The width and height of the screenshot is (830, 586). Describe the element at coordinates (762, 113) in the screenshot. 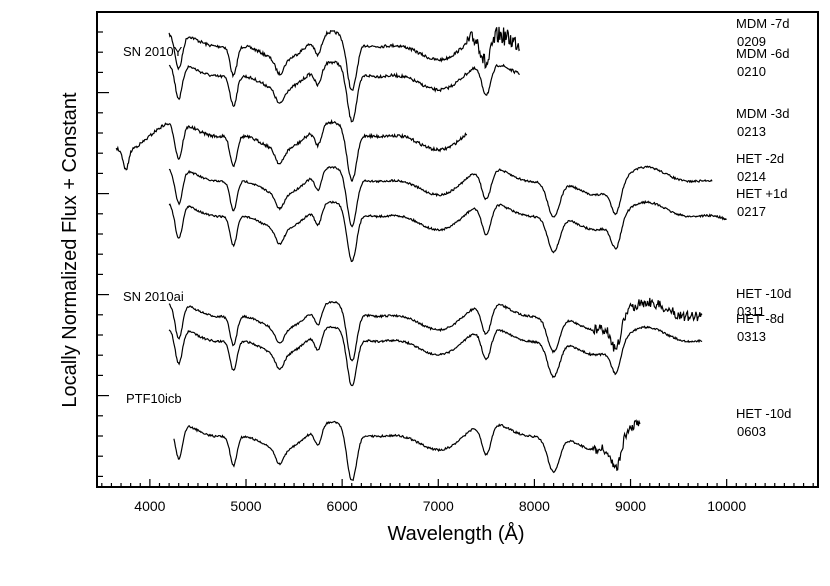

I see `series-label: MDM -3d` at that location.